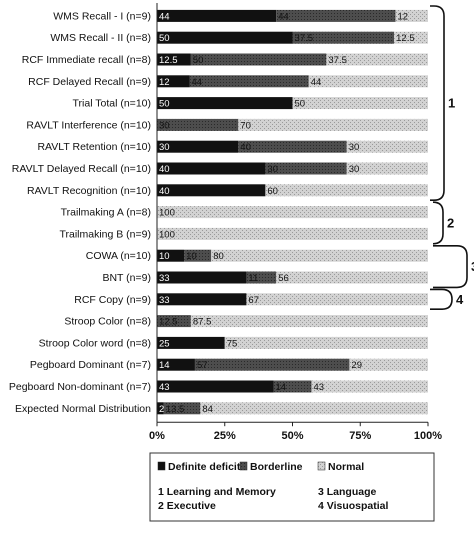 The image size is (474, 535). Describe the element at coordinates (245, 125) in the screenshot. I see `value-label-normal-5: 70` at that location.